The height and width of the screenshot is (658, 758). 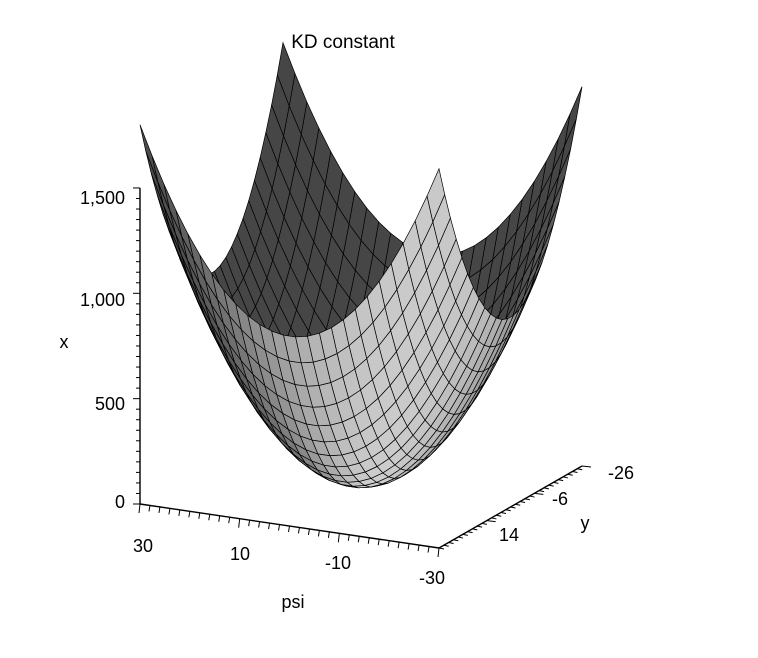 I want to click on x-axis-label: psi, so click(x=292, y=602).